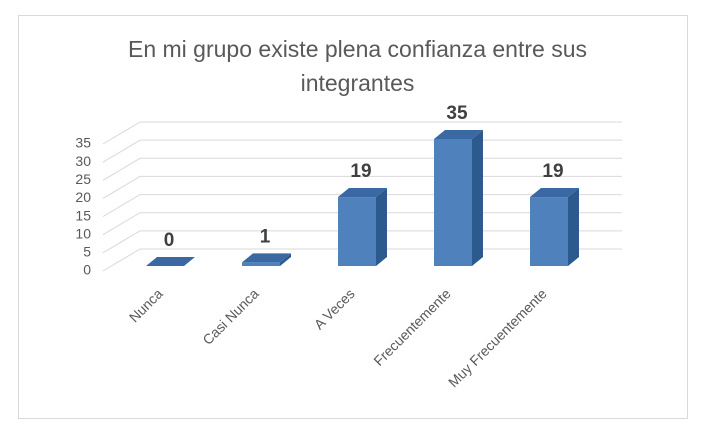 Image resolution: width=715 pixels, height=437 pixels. What do you see at coordinates (83, 143) in the screenshot?
I see `y-tick-label: 35` at bounding box center [83, 143].